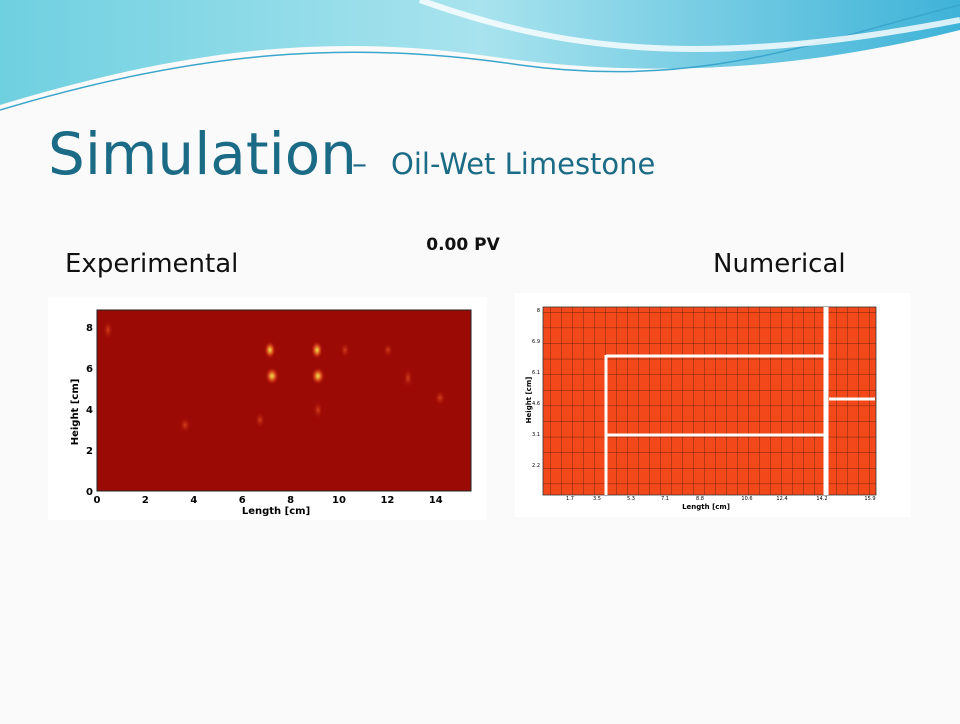 Image resolution: width=960 pixels, height=724 pixels. I want to click on x-tick-label: 3.5, so click(597, 499).